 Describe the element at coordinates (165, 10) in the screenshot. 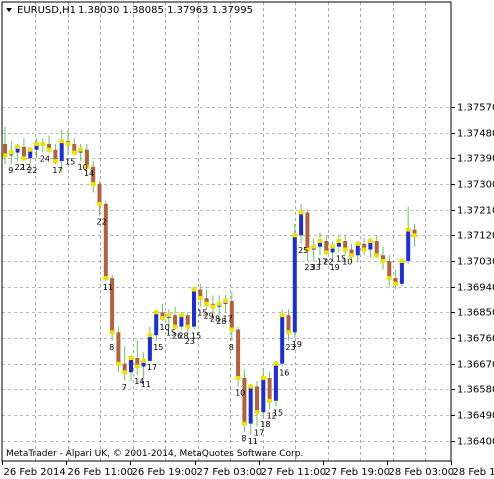

I see `ohlc-label: 1.38030 1.38085 1.37963 1.37995` at that location.